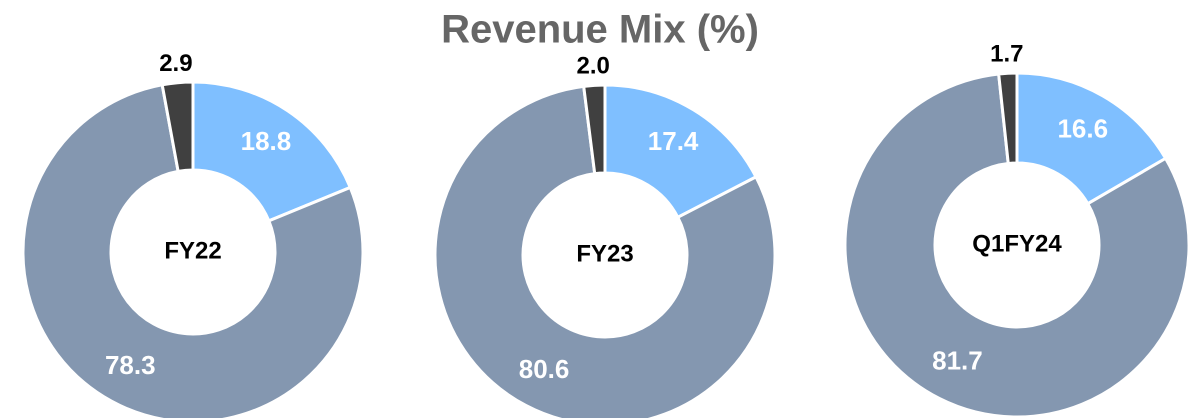 This screenshot has width=1199, height=418. What do you see at coordinates (544, 369) in the screenshot?
I see `slice-label: 80.6` at bounding box center [544, 369].